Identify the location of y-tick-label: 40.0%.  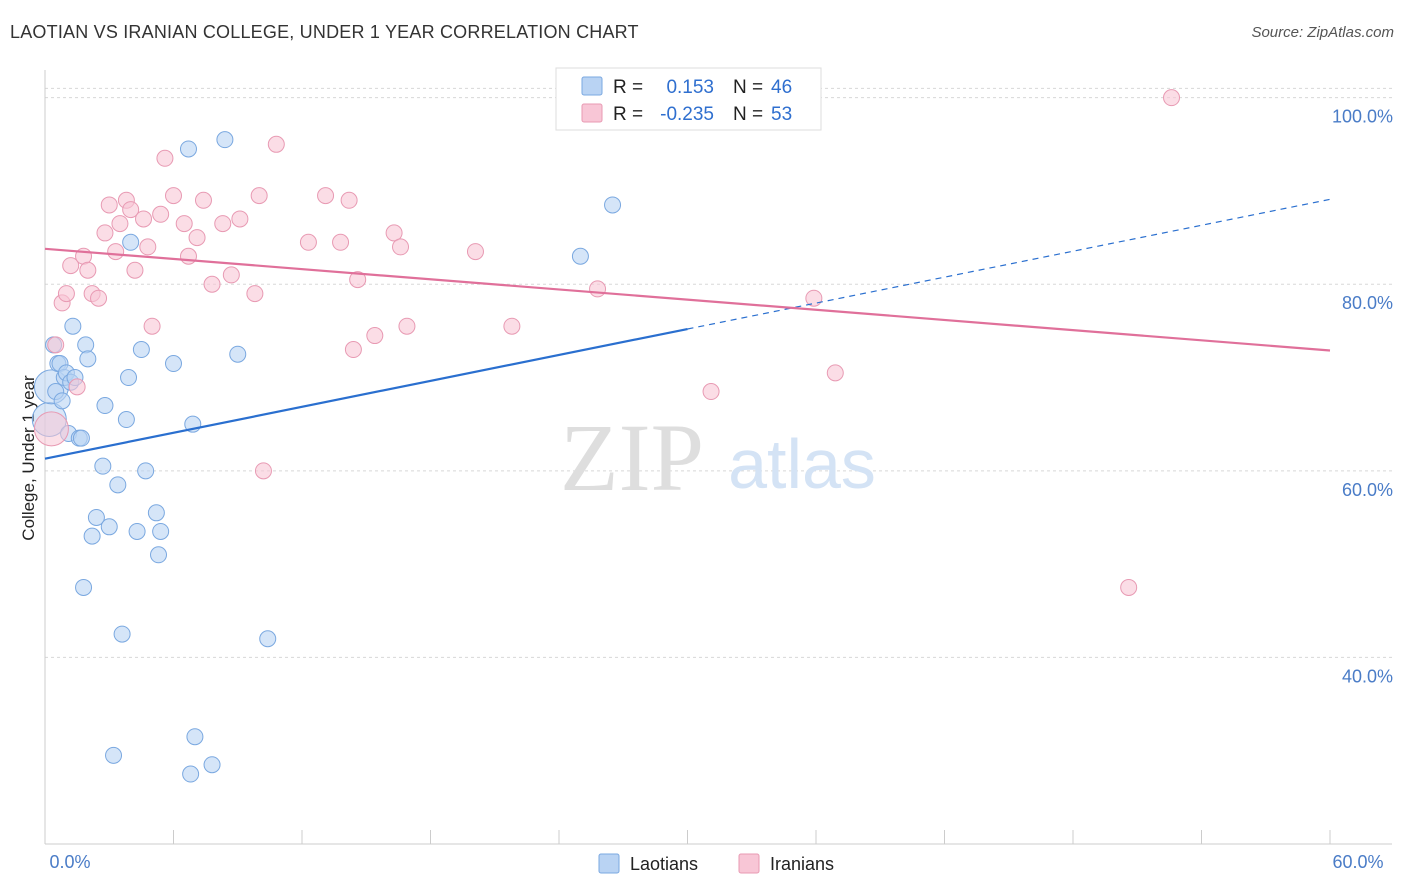
(1367, 676).